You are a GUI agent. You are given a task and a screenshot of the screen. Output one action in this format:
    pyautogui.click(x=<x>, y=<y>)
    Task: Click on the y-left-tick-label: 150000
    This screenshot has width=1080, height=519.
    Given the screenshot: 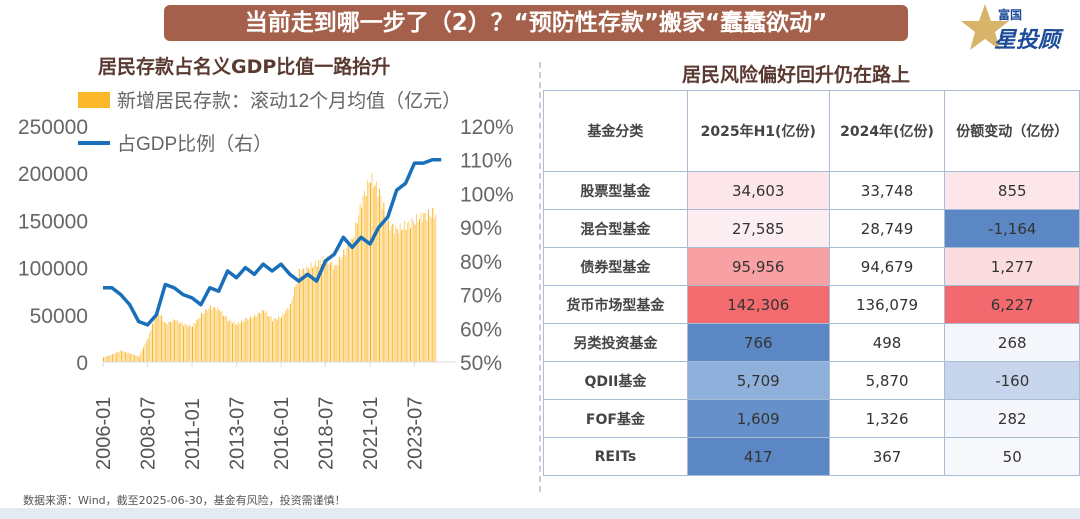 What is the action you would take?
    pyautogui.click(x=53, y=221)
    